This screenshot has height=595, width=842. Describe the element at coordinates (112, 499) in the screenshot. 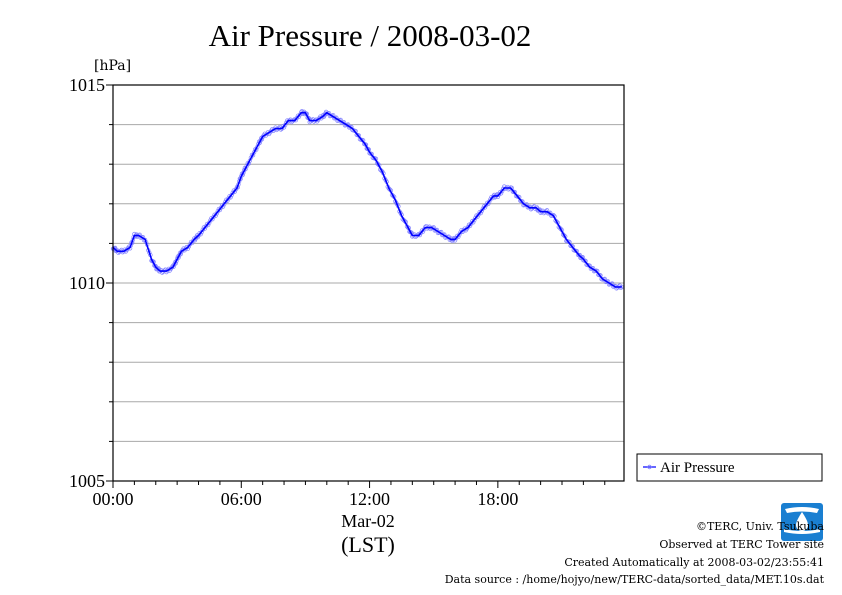

I see `x-tick-label: 00:00` at that location.